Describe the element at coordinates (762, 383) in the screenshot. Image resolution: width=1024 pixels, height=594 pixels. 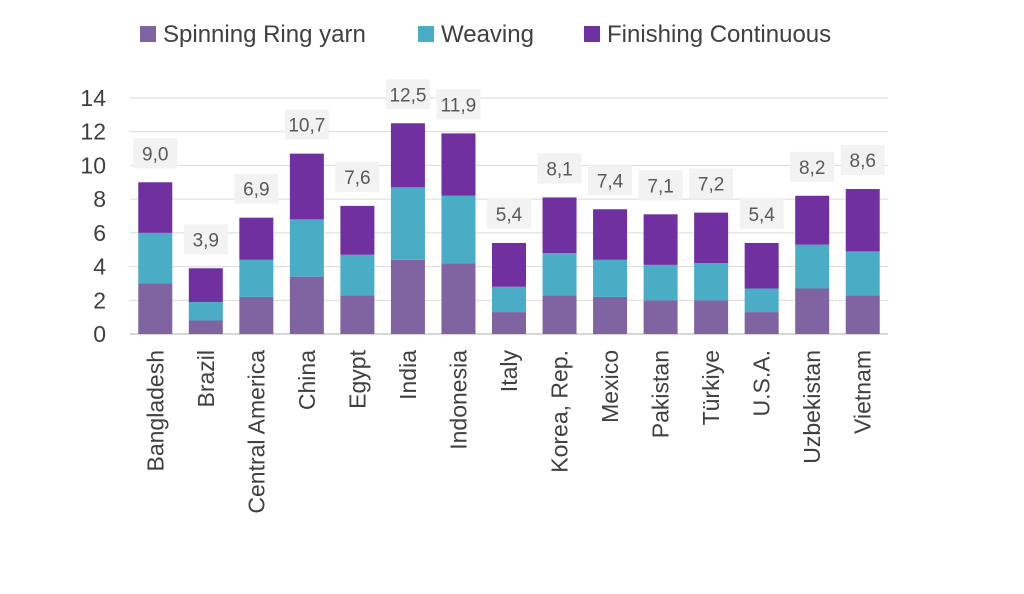
I see `x-tick-label: U.S.A.` at that location.